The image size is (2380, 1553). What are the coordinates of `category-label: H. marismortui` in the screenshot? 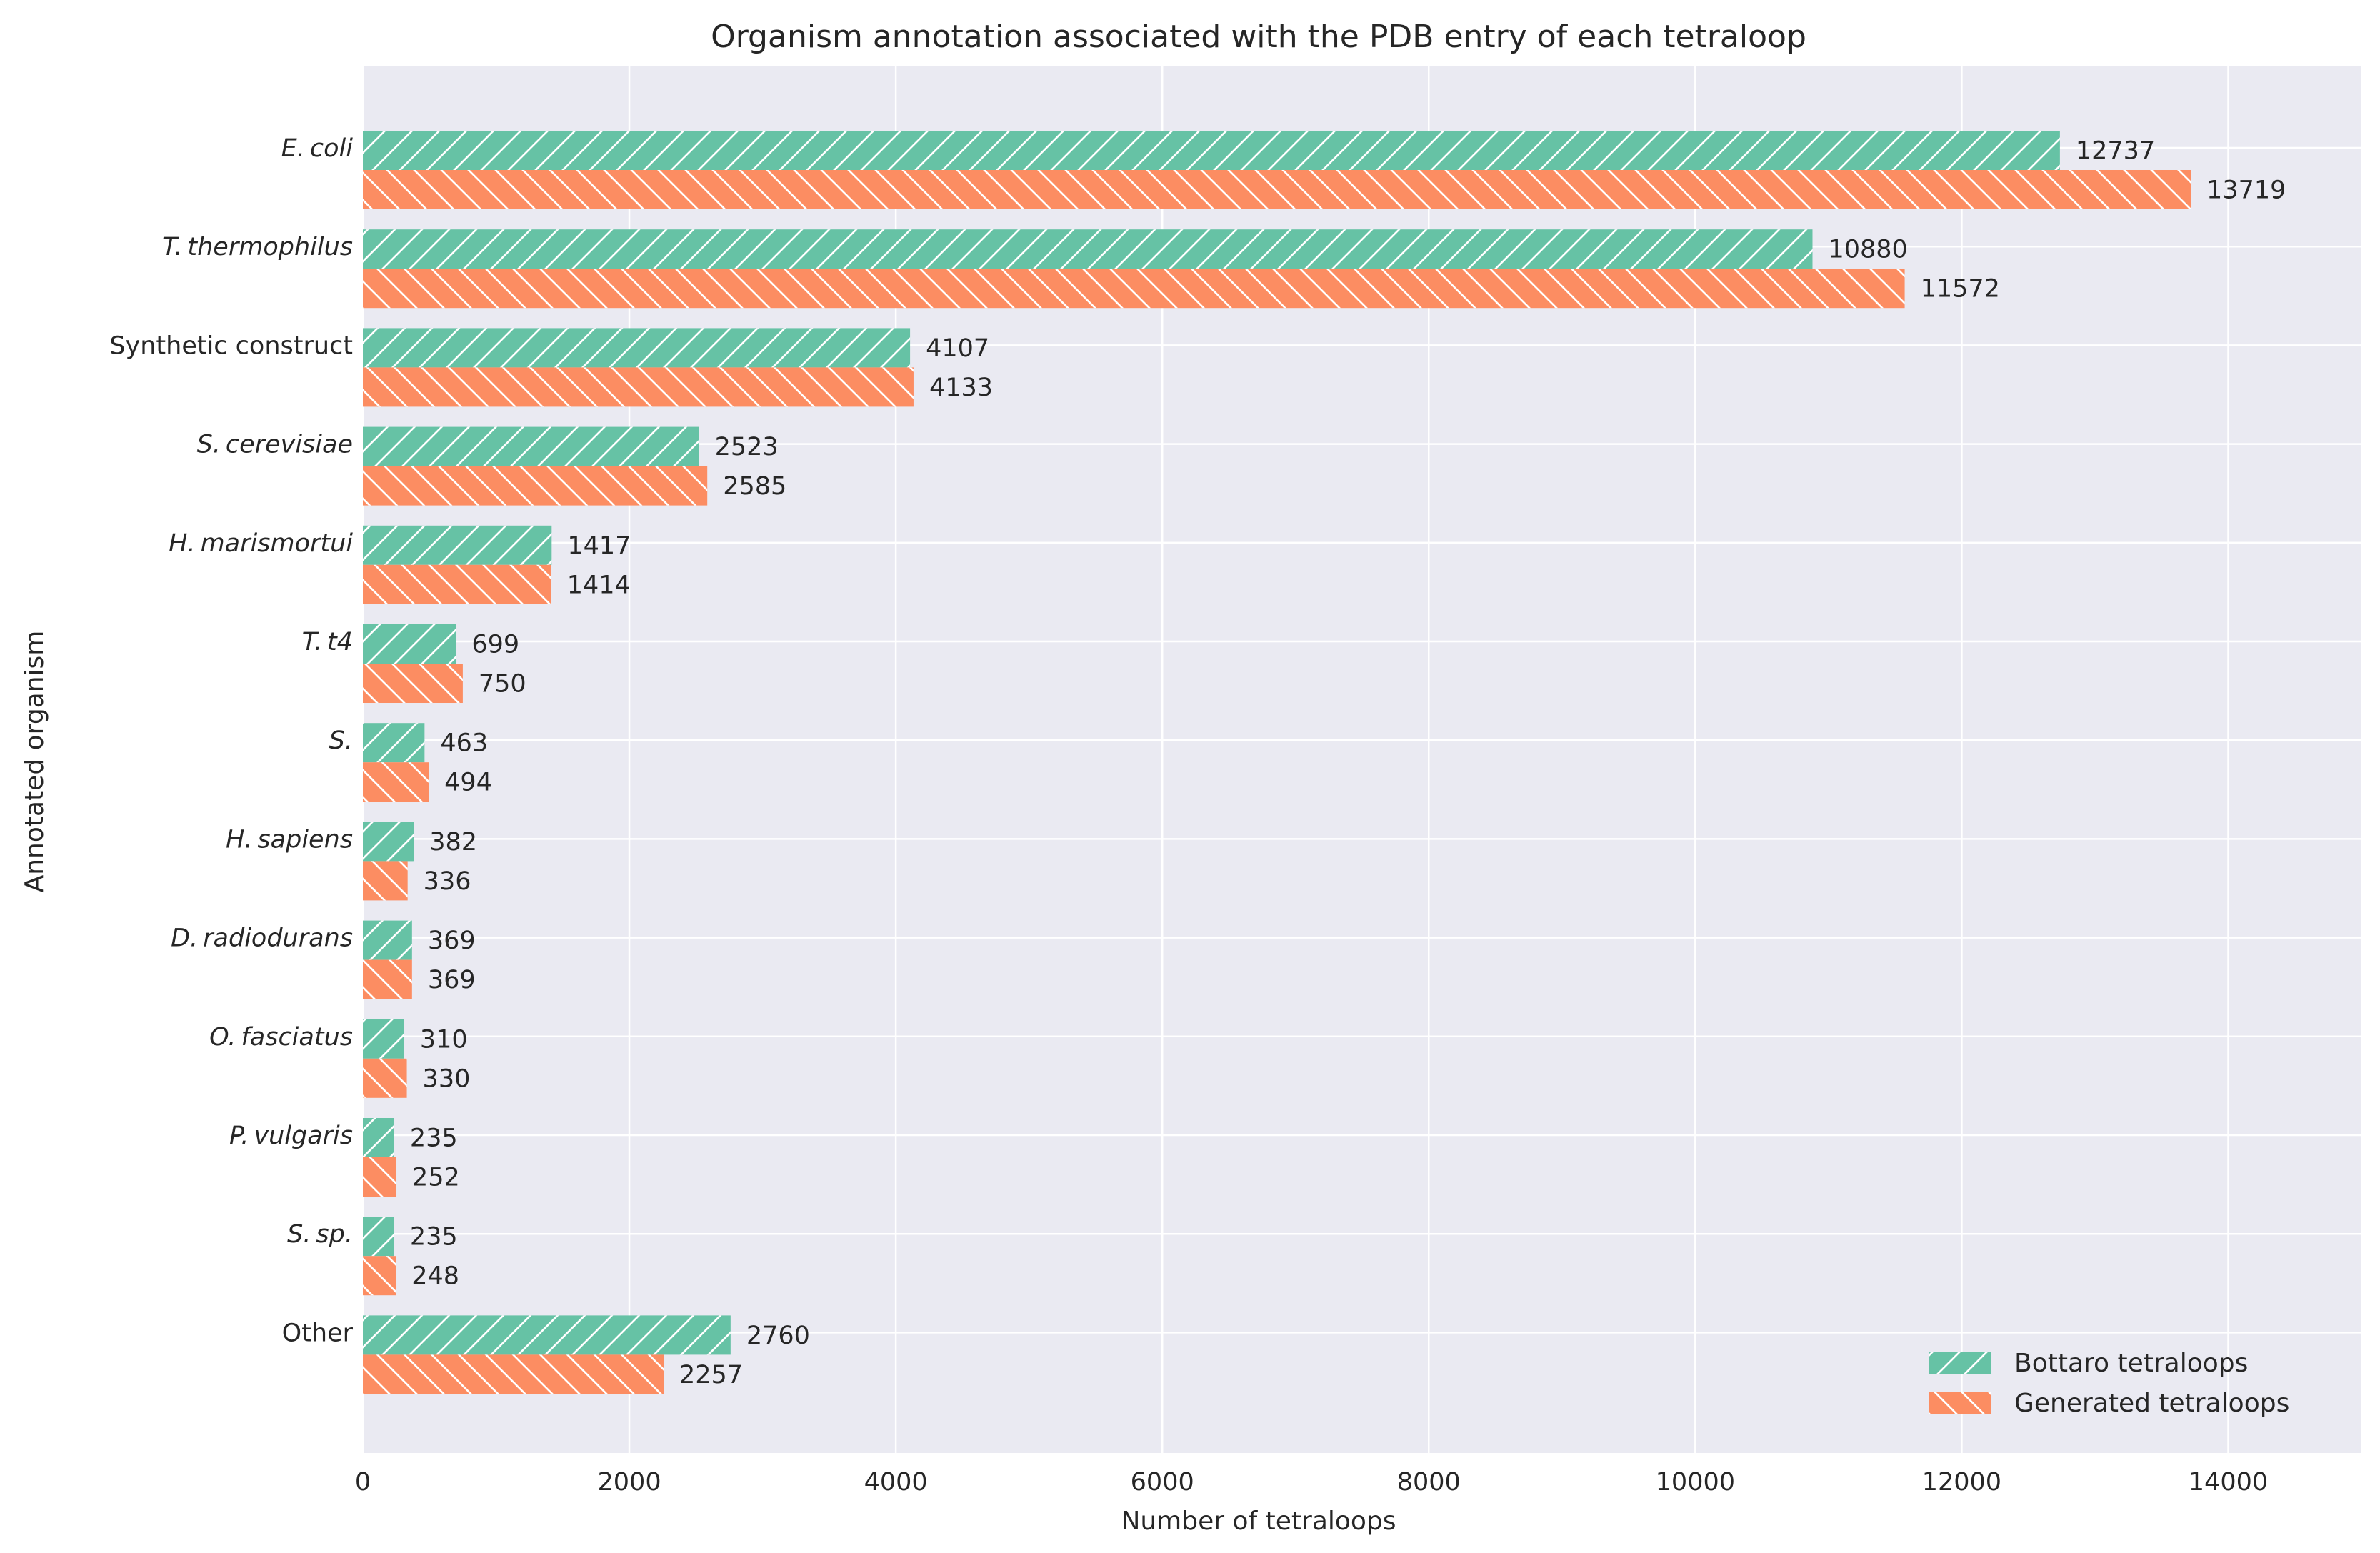 It's located at (261, 544).